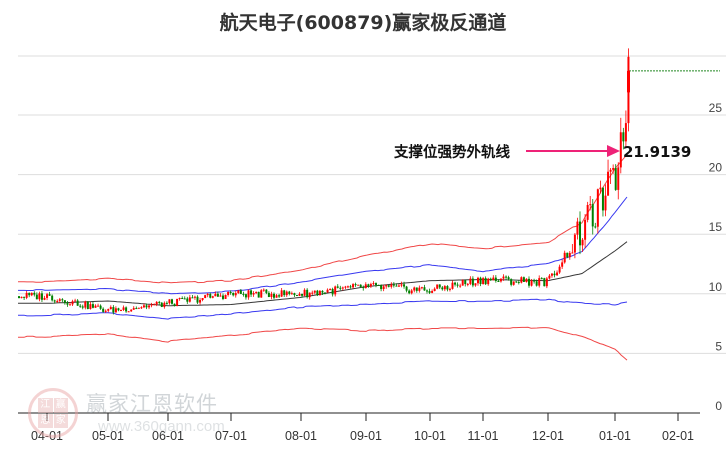 The height and width of the screenshot is (450, 726). Describe the element at coordinates (452, 152) in the screenshot. I see `annotation-label: 支撑位强势外轨线` at that location.